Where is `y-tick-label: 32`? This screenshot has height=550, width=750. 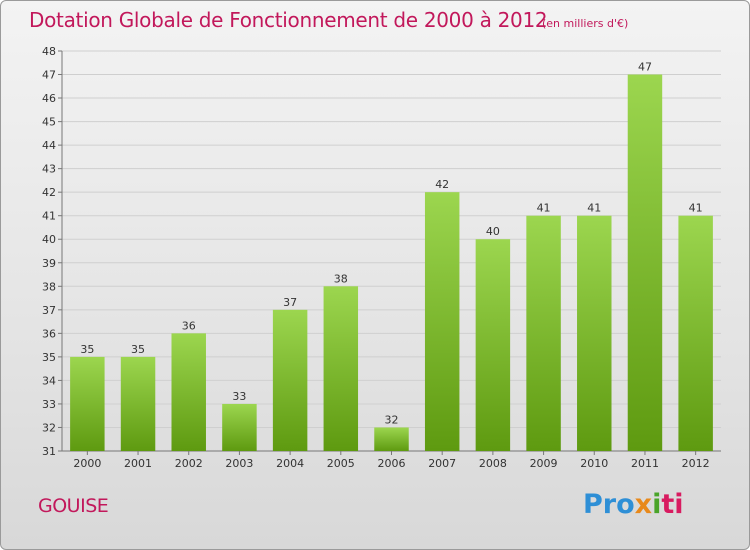
y-tick-label: 32 is located at coordinates (49, 427).